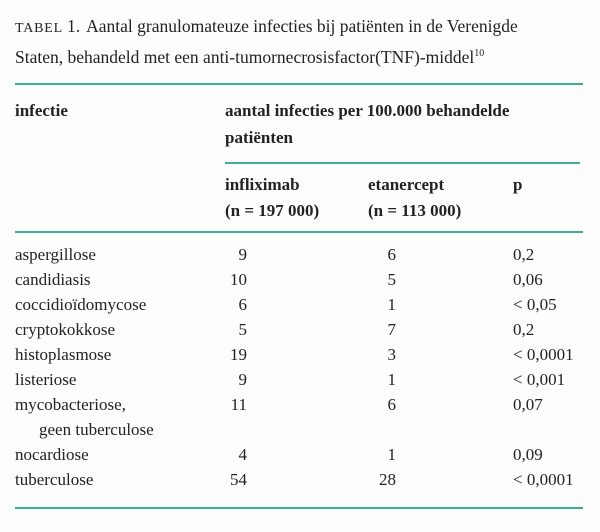 The width and height of the screenshot is (600, 532). Describe the element at coordinates (406, 184) in the screenshot. I see `etanercept-name: etanercept` at that location.